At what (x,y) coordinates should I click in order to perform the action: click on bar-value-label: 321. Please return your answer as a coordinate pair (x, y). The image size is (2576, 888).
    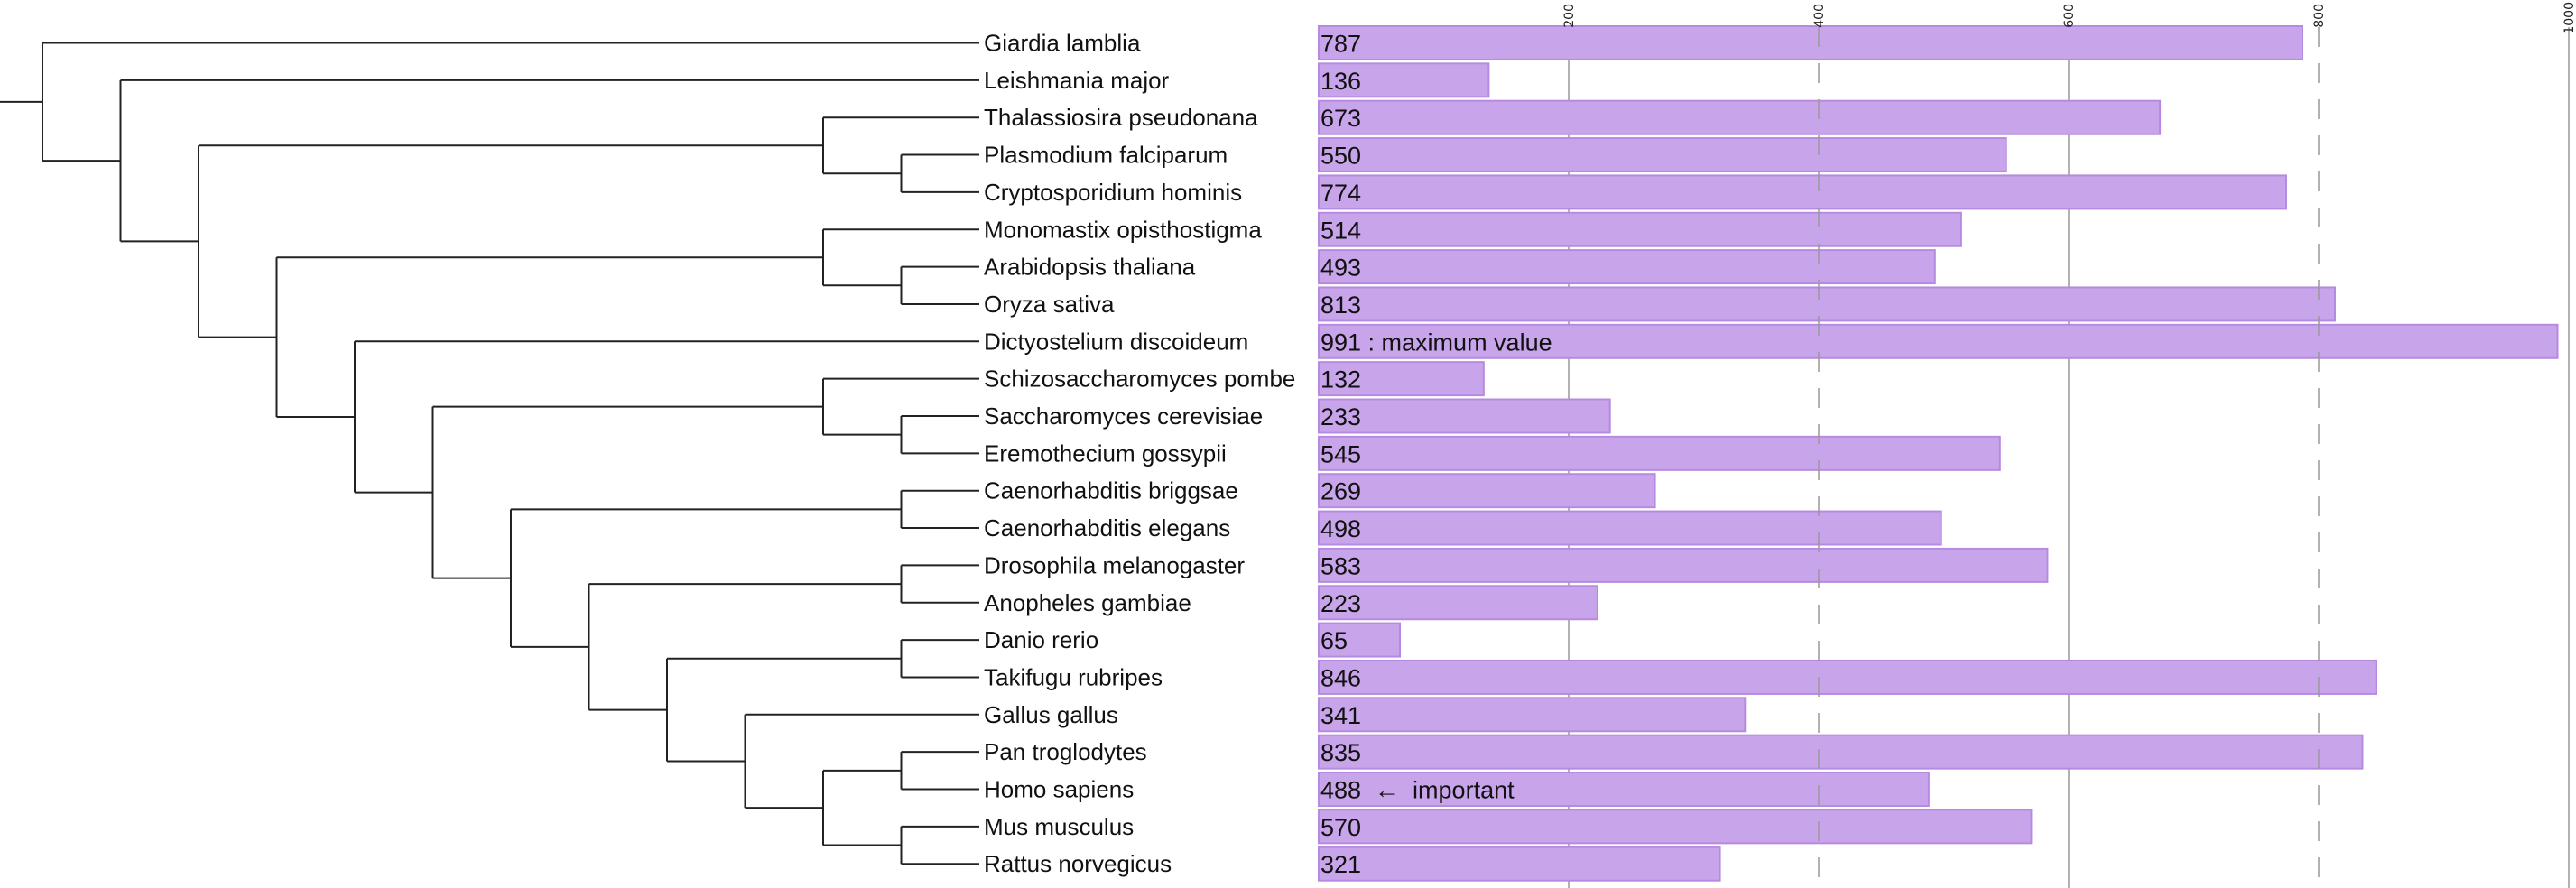
    Looking at the image, I should click on (1340, 864).